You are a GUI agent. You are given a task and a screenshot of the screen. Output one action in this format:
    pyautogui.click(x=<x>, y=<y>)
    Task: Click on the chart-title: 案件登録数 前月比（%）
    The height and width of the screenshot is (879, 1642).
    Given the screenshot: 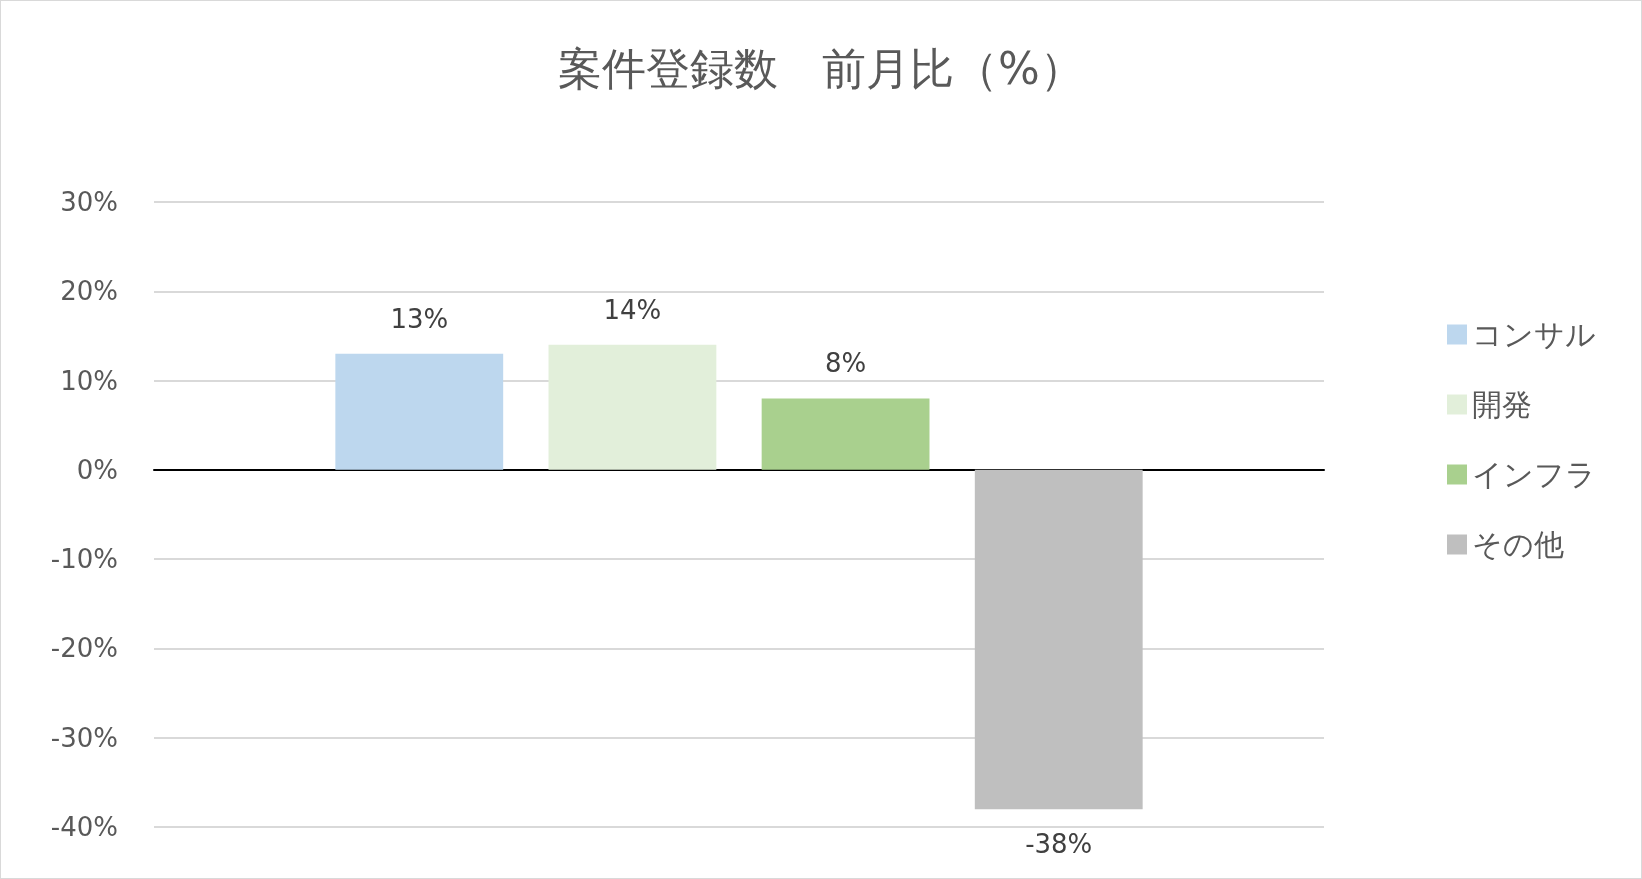 What is the action you would take?
    pyautogui.click(x=821, y=68)
    